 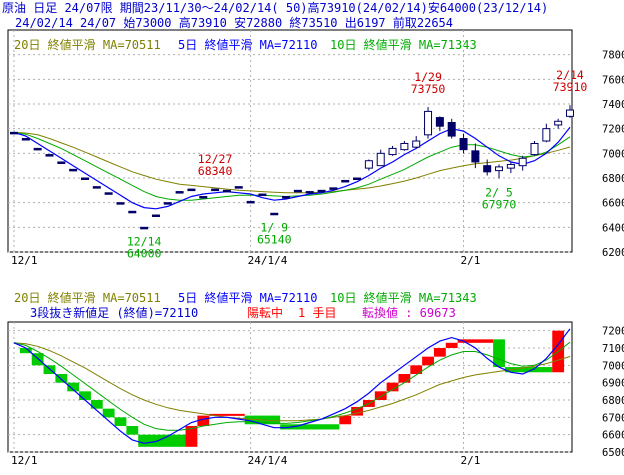 What do you see at coordinates (265, 313) in the screenshot?
I see `kagi-state: 陽転中` at bounding box center [265, 313].